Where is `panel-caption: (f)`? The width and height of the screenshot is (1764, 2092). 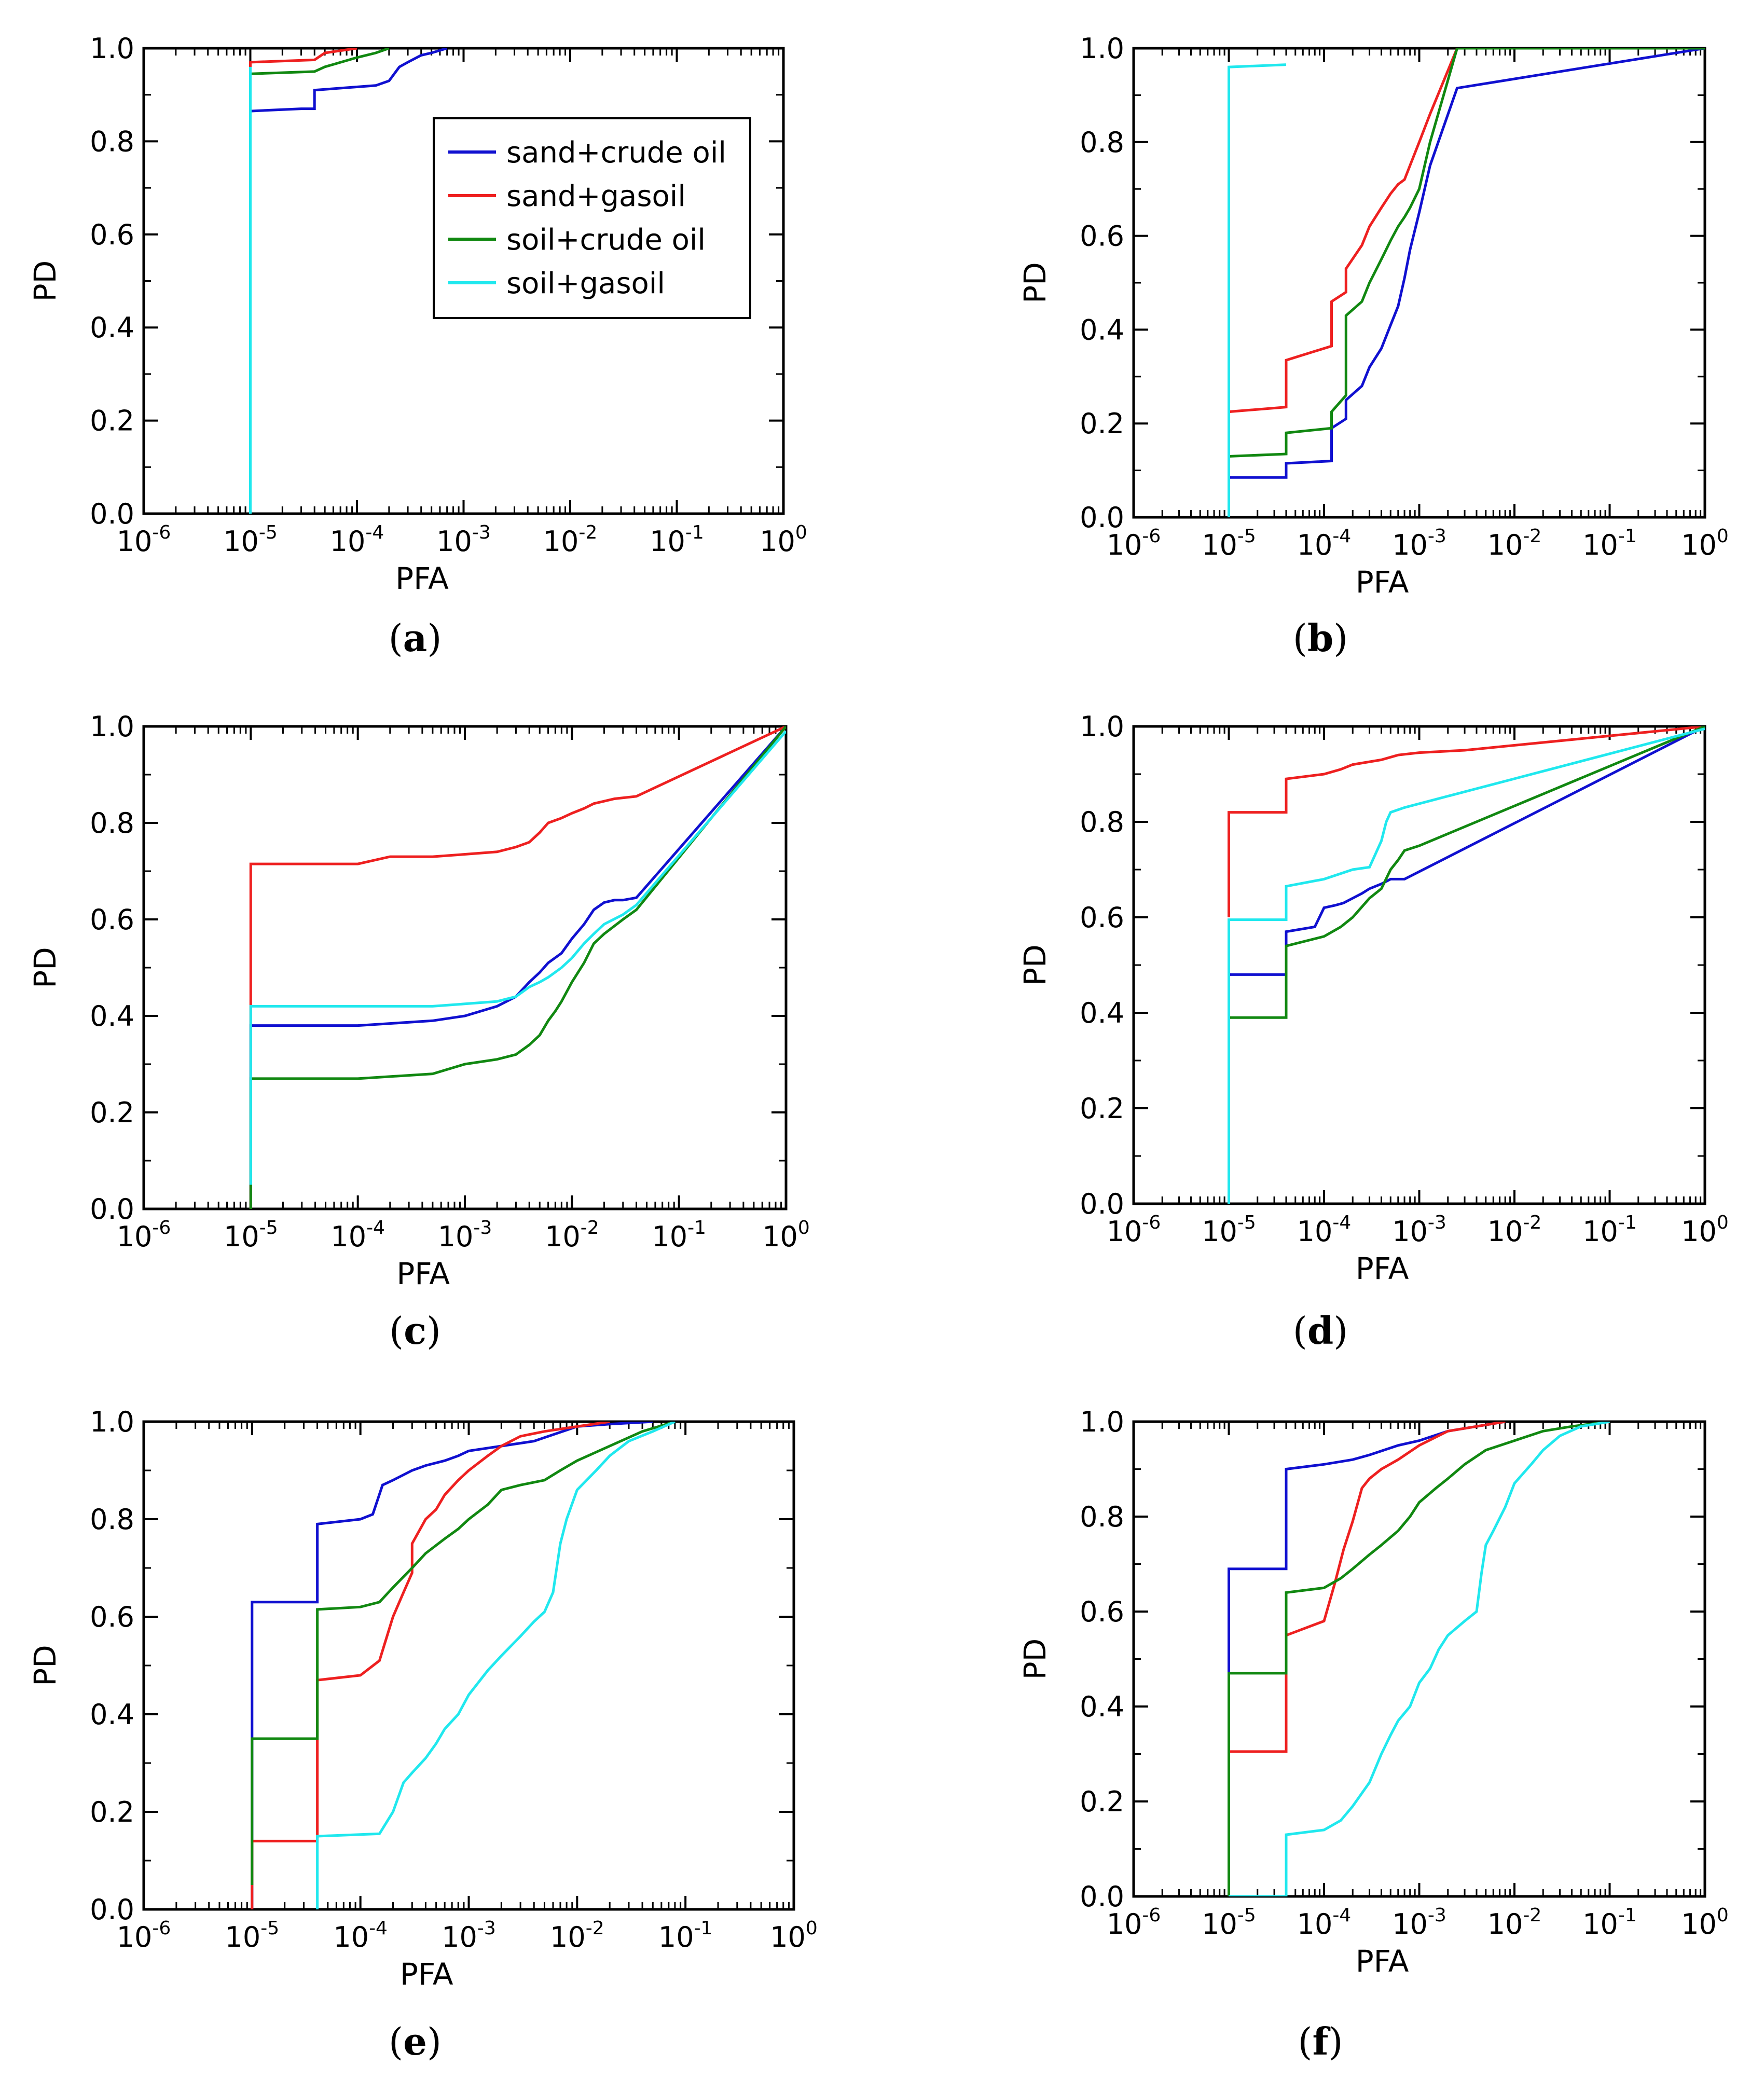 panel-caption: (f) is located at coordinates (1320, 2041).